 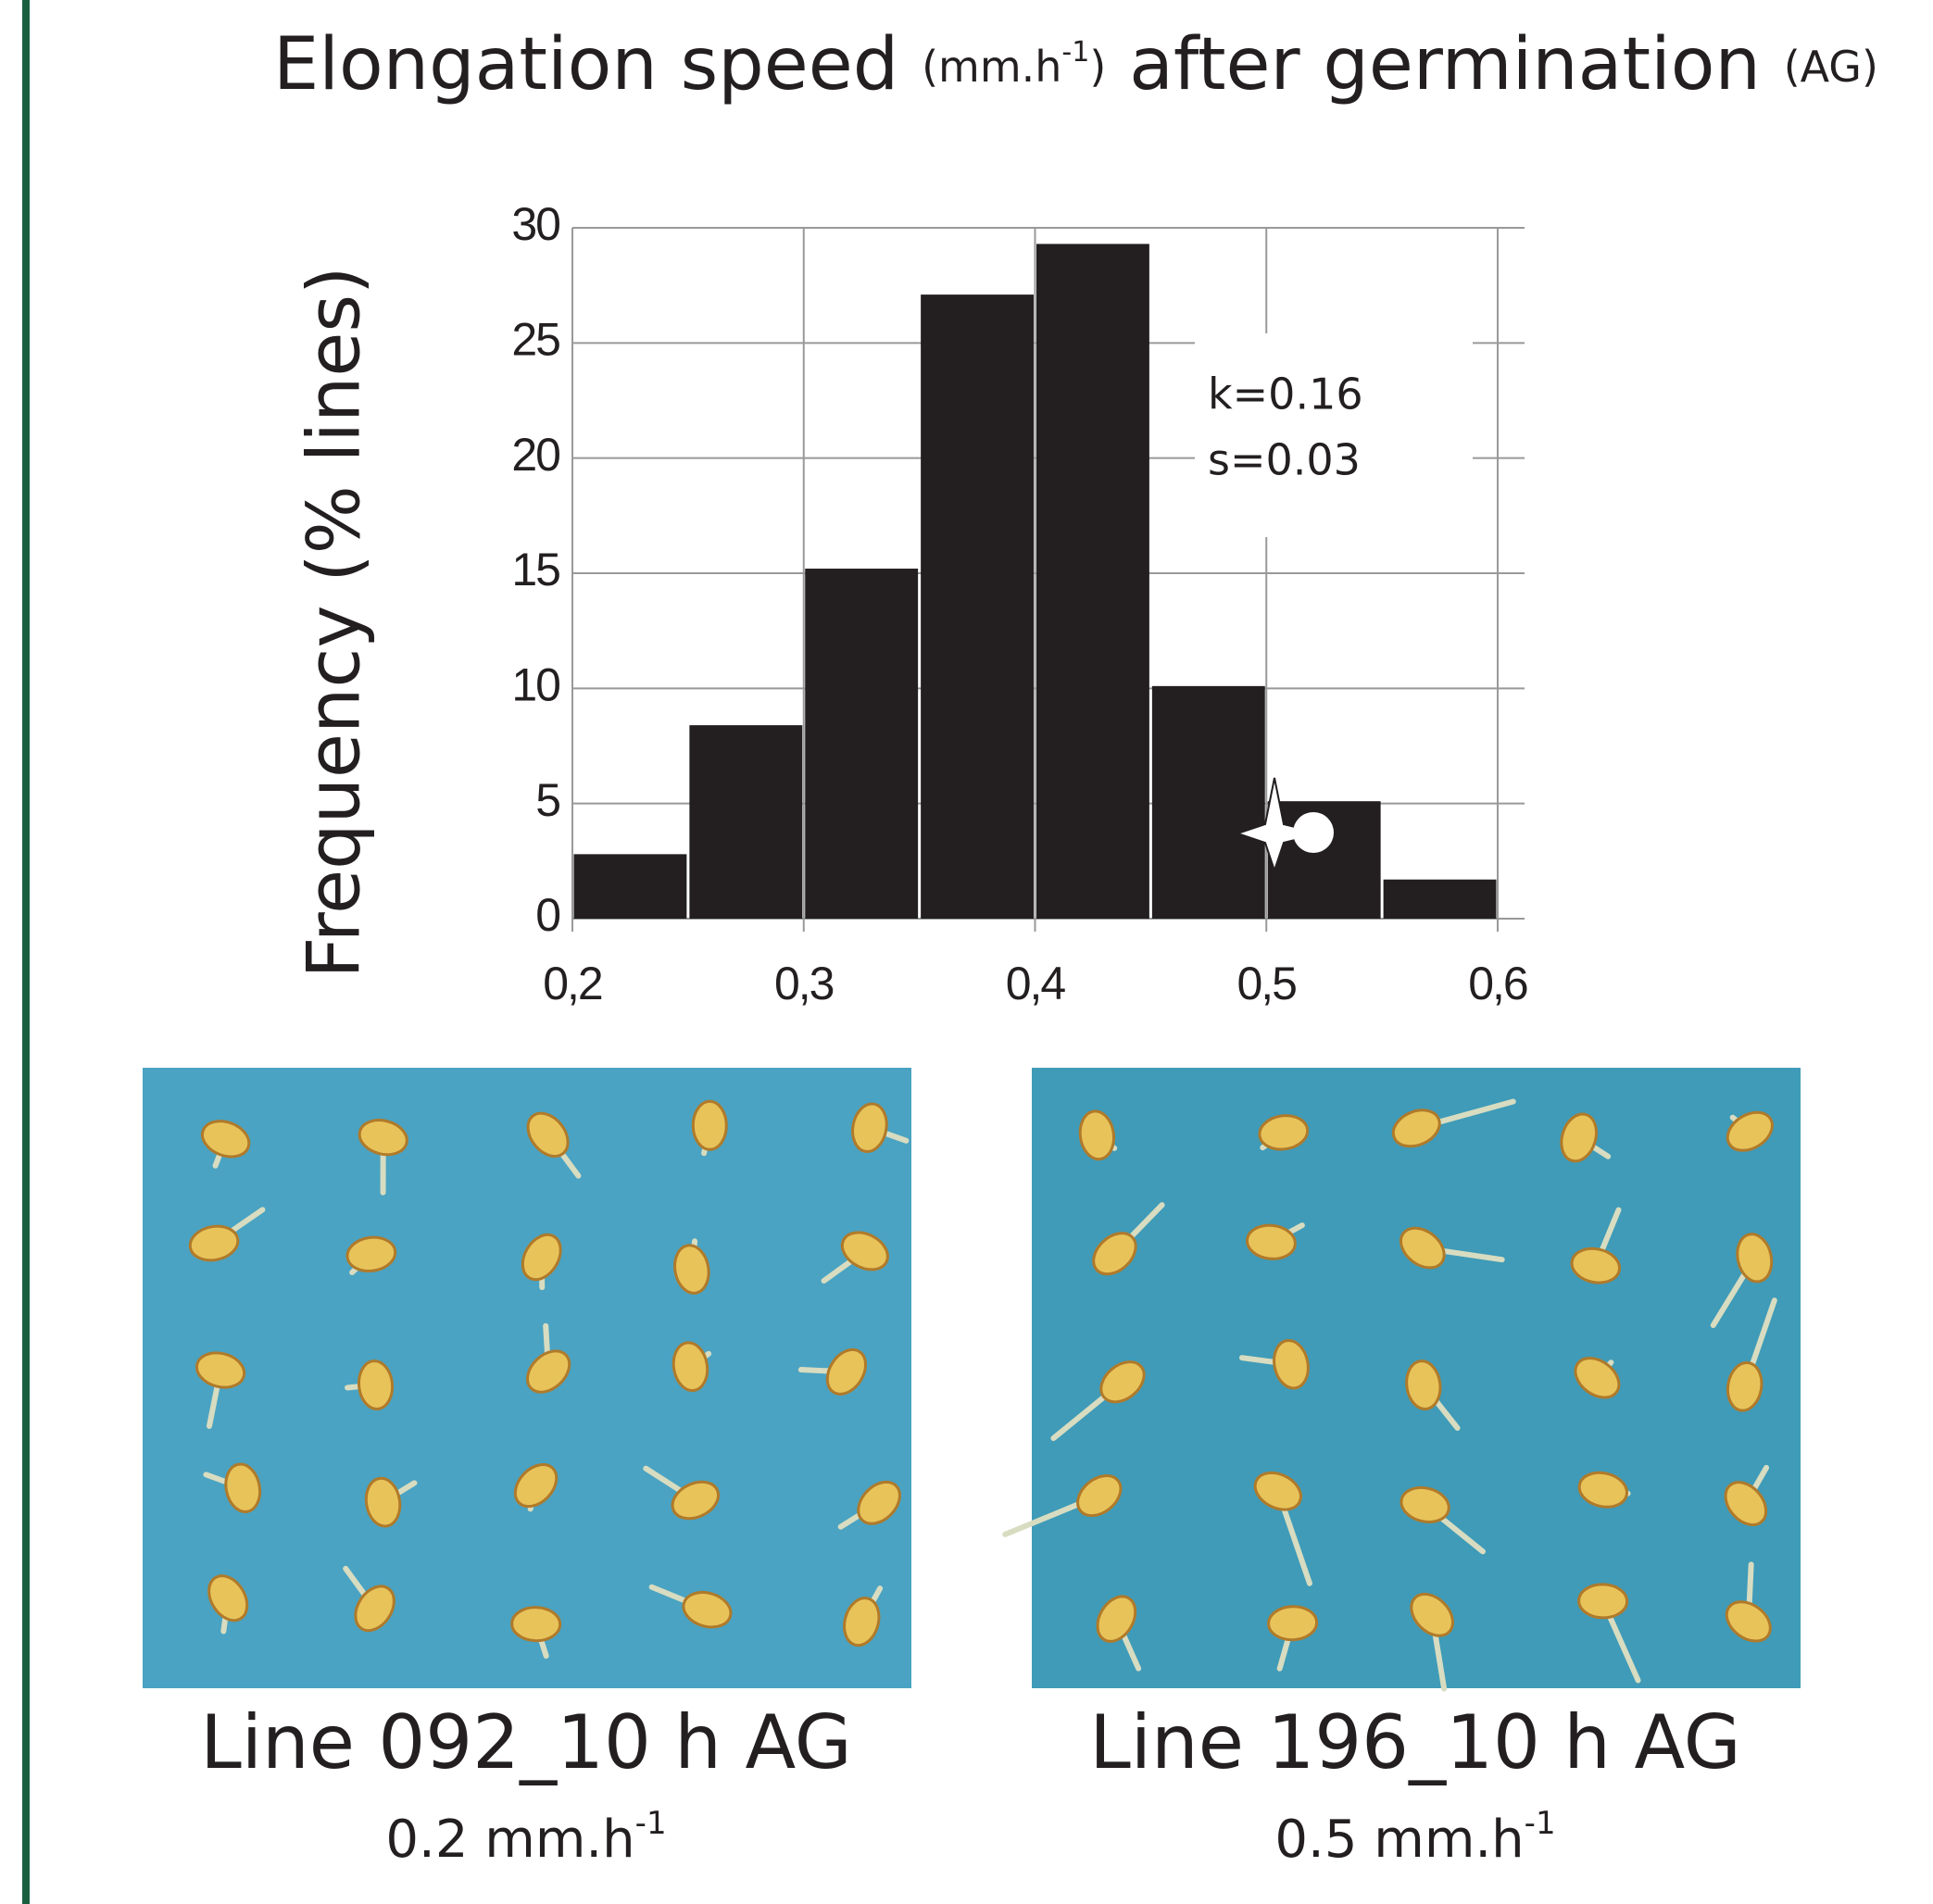 I want to click on y-tick-label: 15, so click(x=535, y=569).